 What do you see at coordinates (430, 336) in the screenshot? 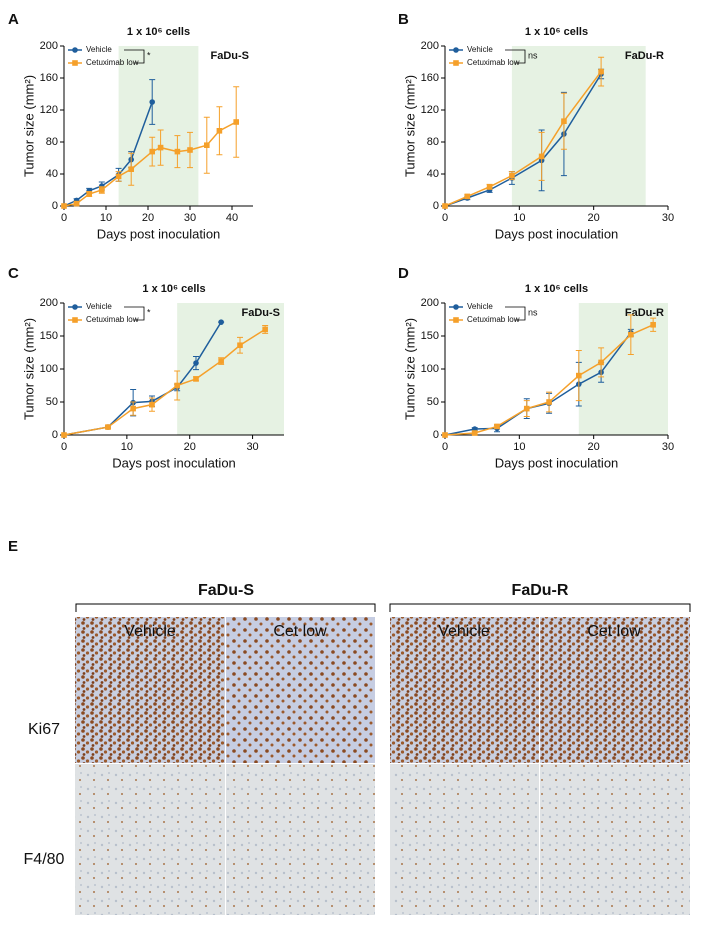
I see `y-tick-label: 150` at bounding box center [430, 336].